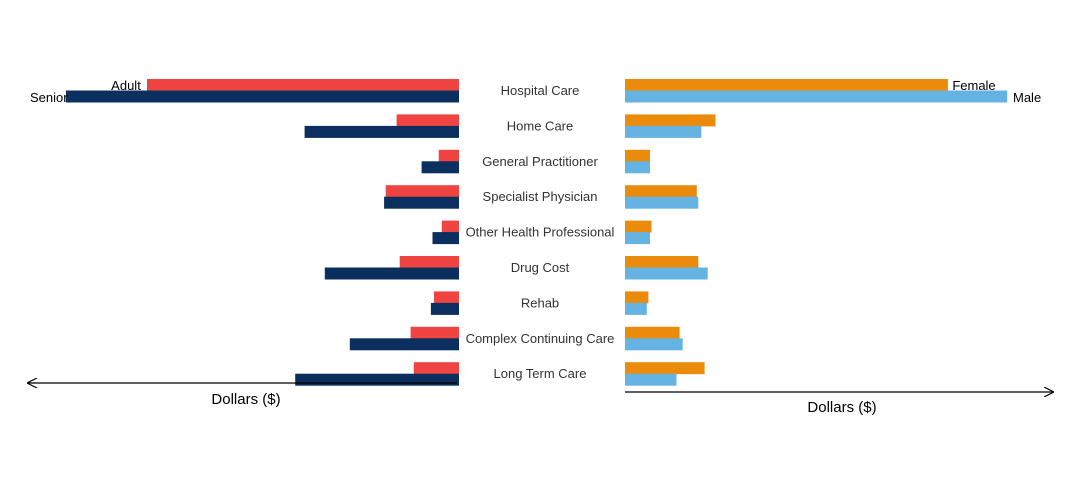 The width and height of the screenshot is (1080, 482). I want to click on bar-female-specialist-physician, so click(661, 191).